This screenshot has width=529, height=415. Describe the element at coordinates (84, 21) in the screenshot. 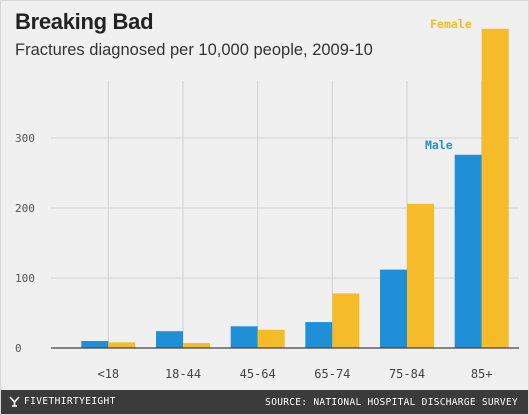

I see `chart-title: Breaking Bad` at that location.